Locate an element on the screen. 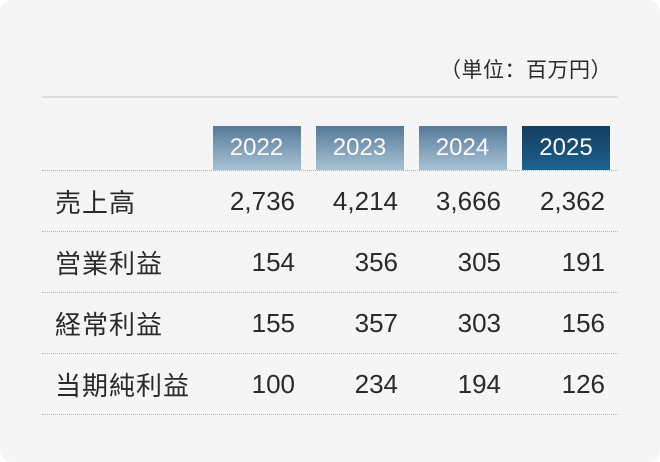  value-revenue-2024: 3,666 is located at coordinates (468, 200).